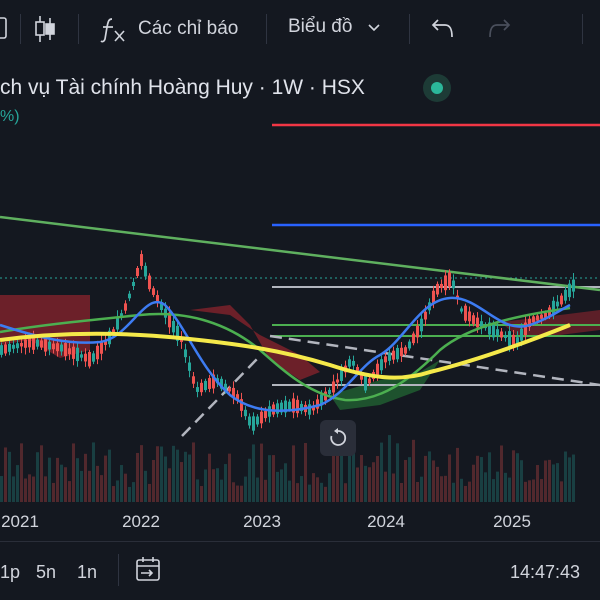 This screenshot has width=600, height=600. What do you see at coordinates (10, 572) in the screenshot?
I see `range-1p-button: 1p` at bounding box center [10, 572].